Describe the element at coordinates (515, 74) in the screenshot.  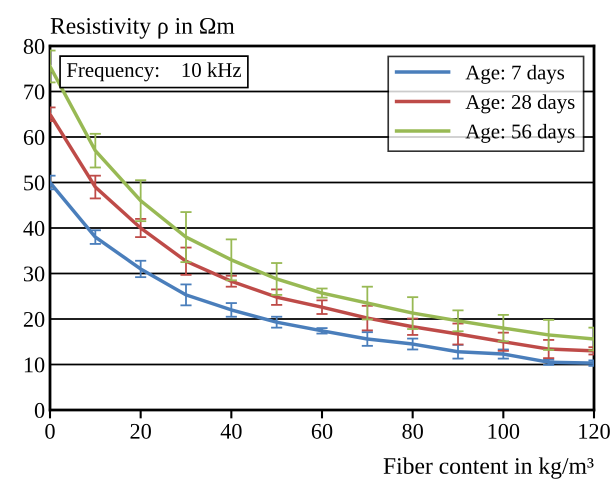
I see `legend-label: Age: 7 days` at that location.